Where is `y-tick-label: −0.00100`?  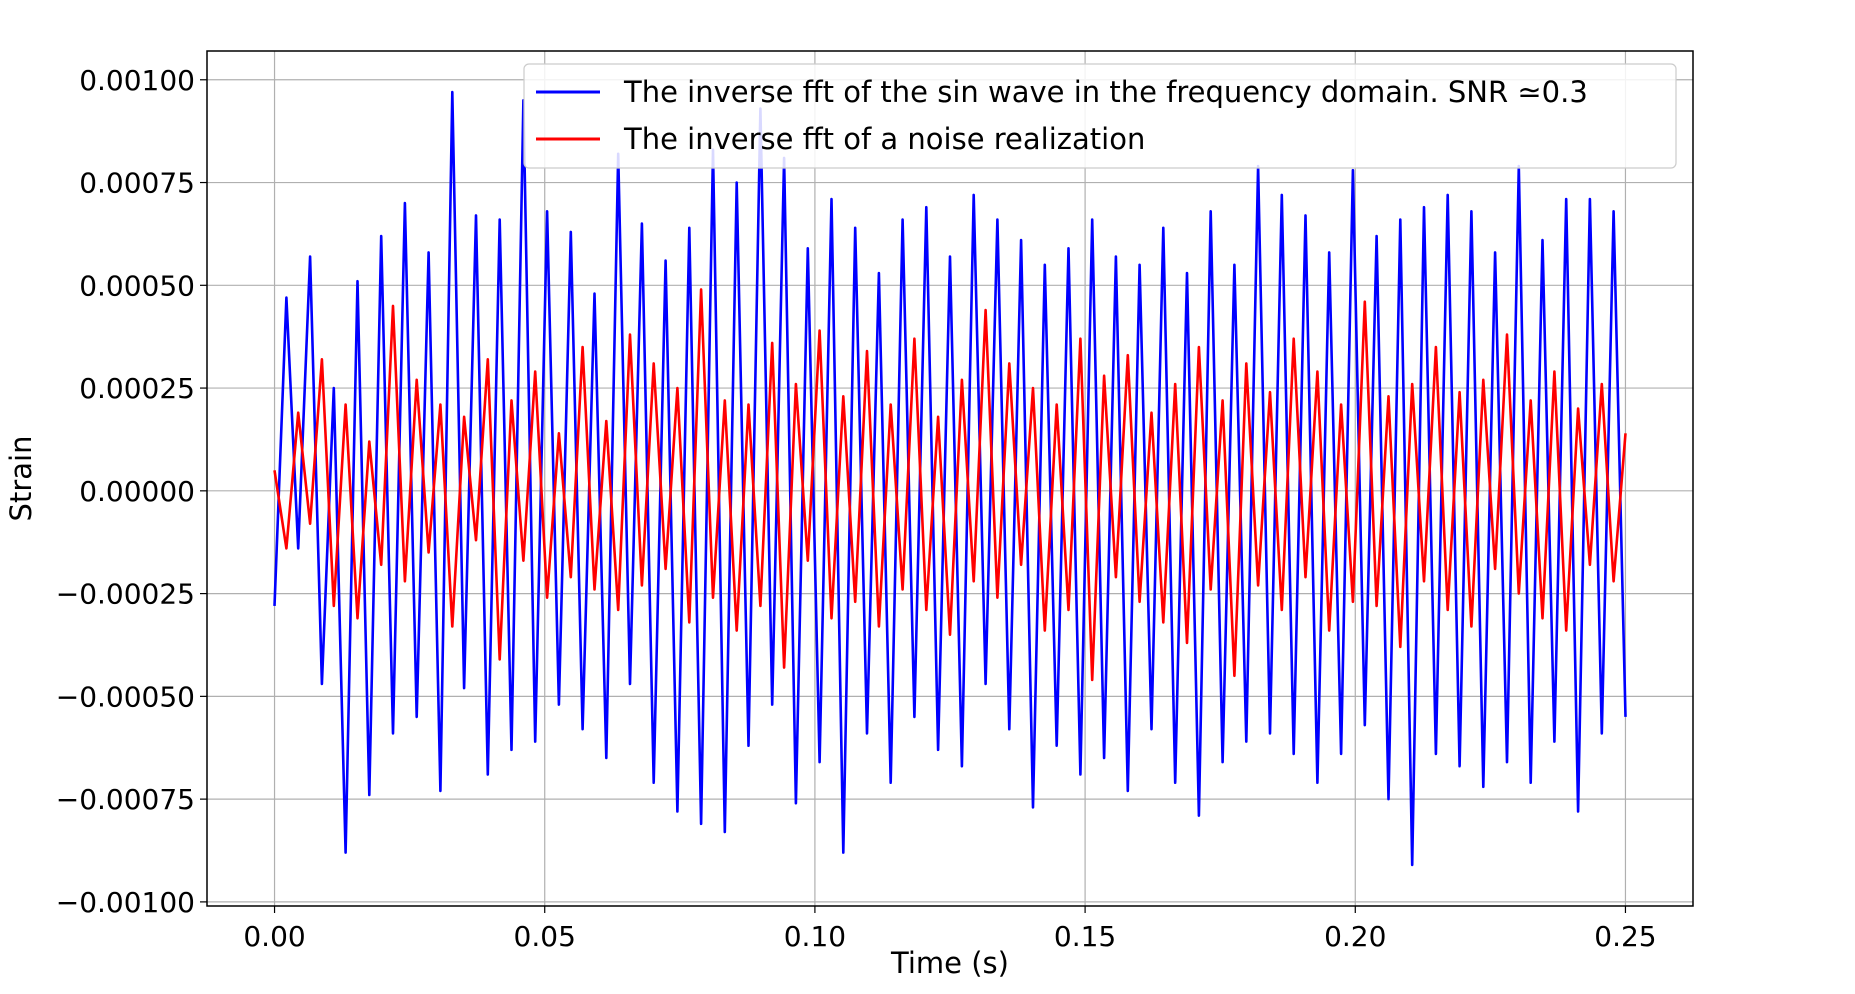
y-tick-label: −0.00100 is located at coordinates (125, 902).